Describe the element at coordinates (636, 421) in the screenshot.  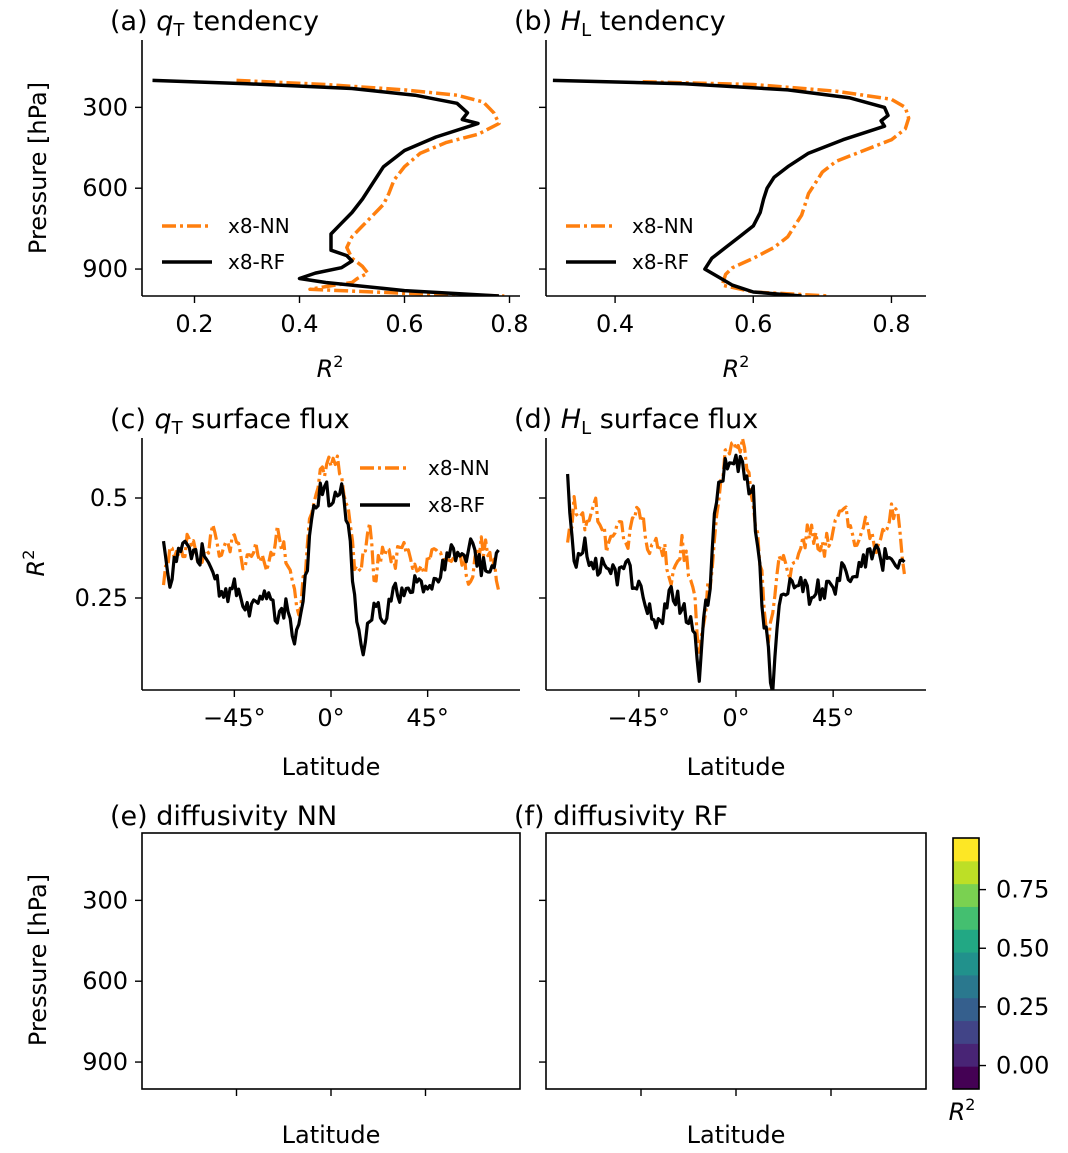
I see `panel-d-title: (d) HL surface flux` at that location.